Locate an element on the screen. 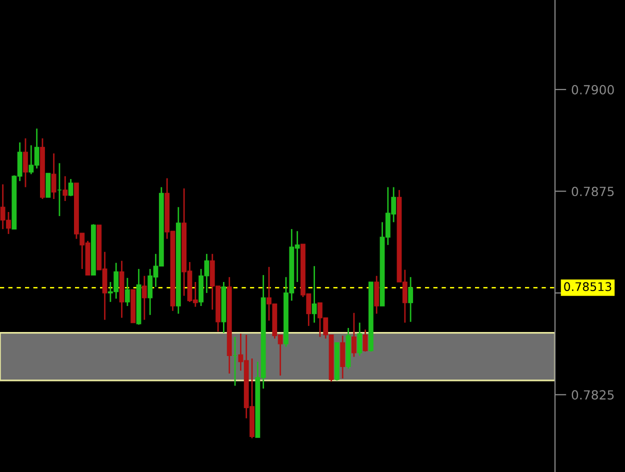 This screenshot has width=625, height=472. y-tick-label: 0.7875 is located at coordinates (593, 191).